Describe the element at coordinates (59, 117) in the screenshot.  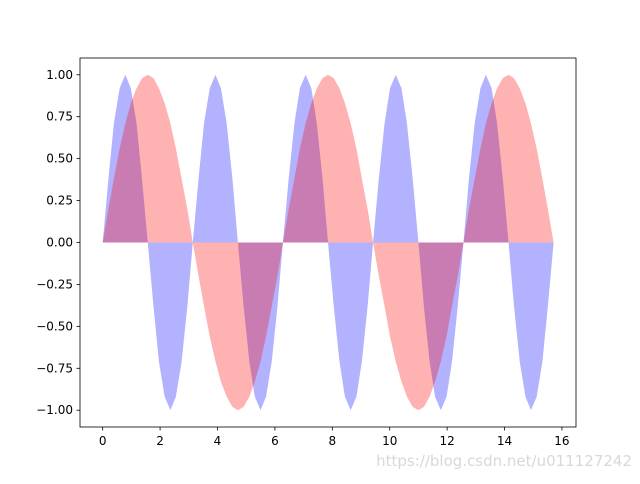
I see `y-tick-label: 0.75` at that location.